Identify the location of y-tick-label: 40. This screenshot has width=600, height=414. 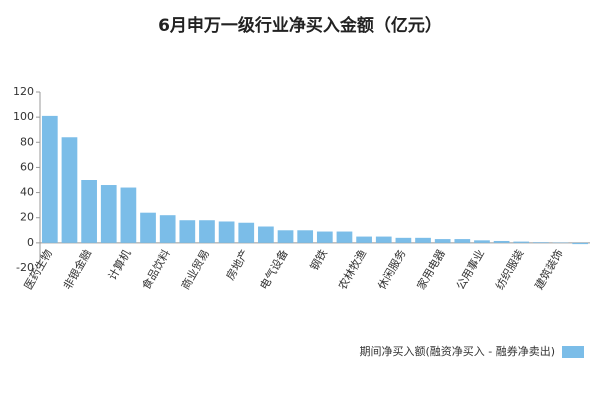
(27, 192).